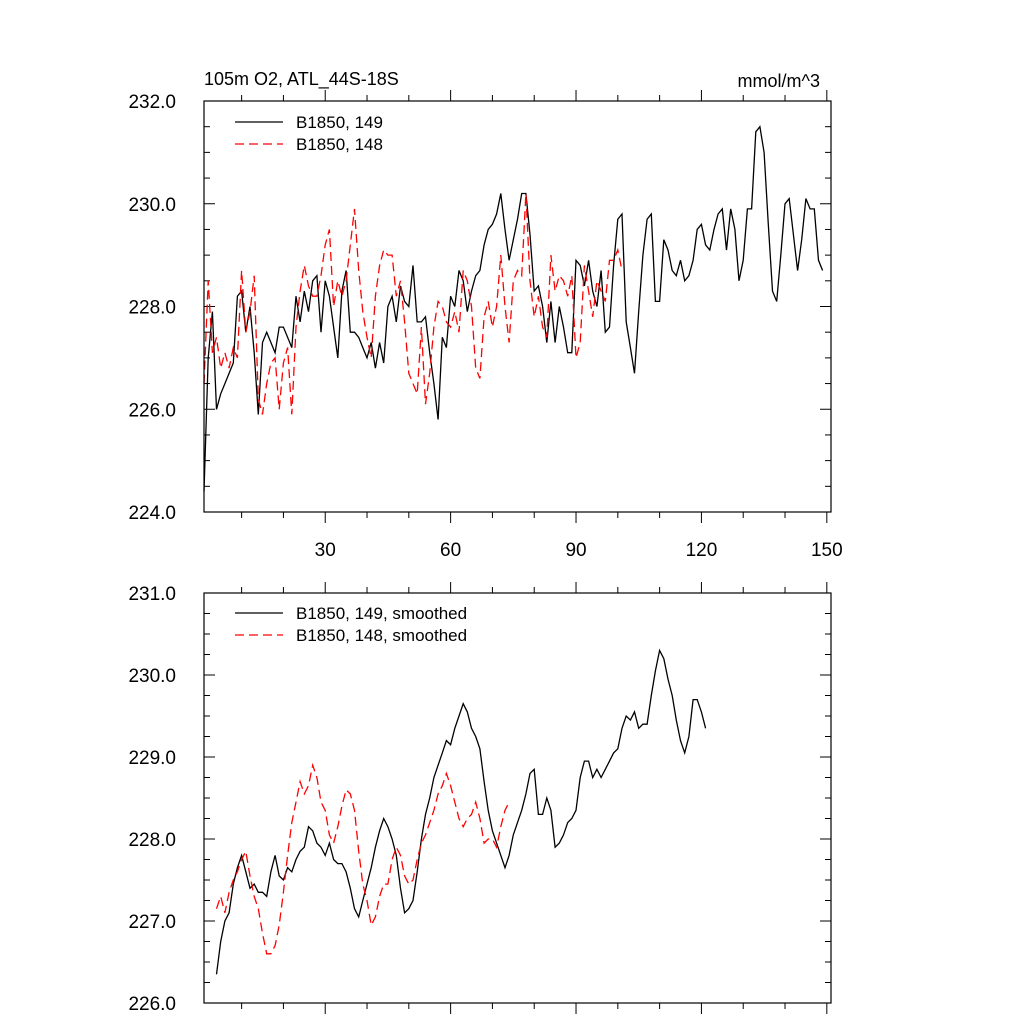  I want to click on x-tick-label: 150, so click(827, 550).